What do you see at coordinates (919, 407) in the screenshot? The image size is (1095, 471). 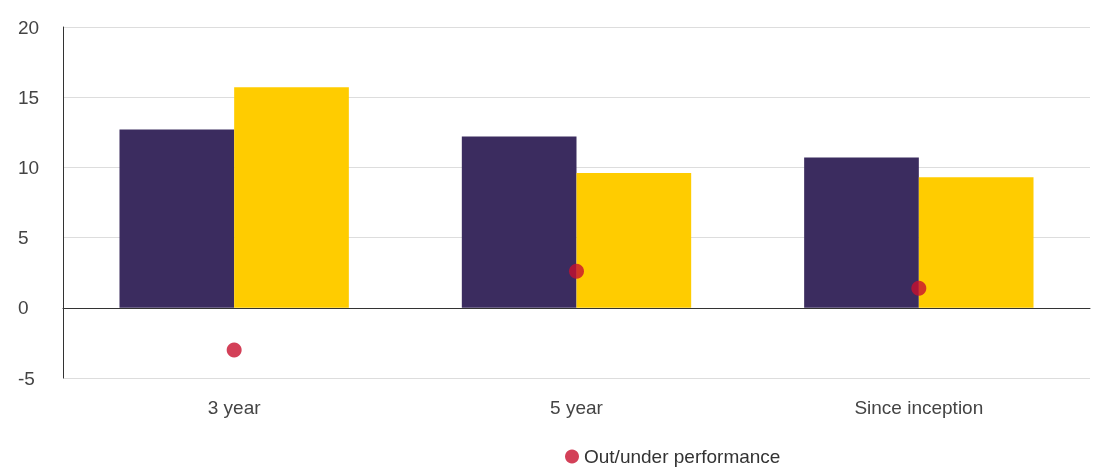 I see `x-tick-label: Since inception` at bounding box center [919, 407].